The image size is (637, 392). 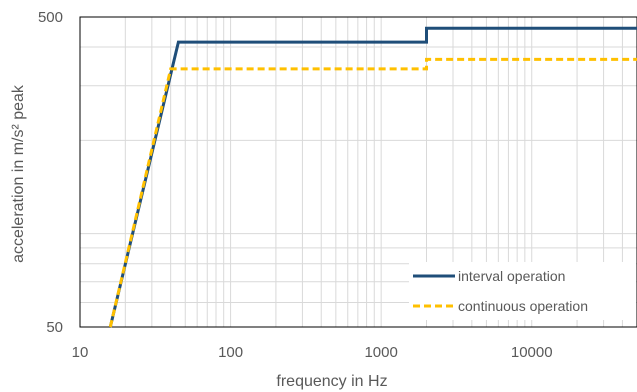 What do you see at coordinates (380, 352) in the screenshot?
I see `x-tick-label: 1000` at bounding box center [380, 352].